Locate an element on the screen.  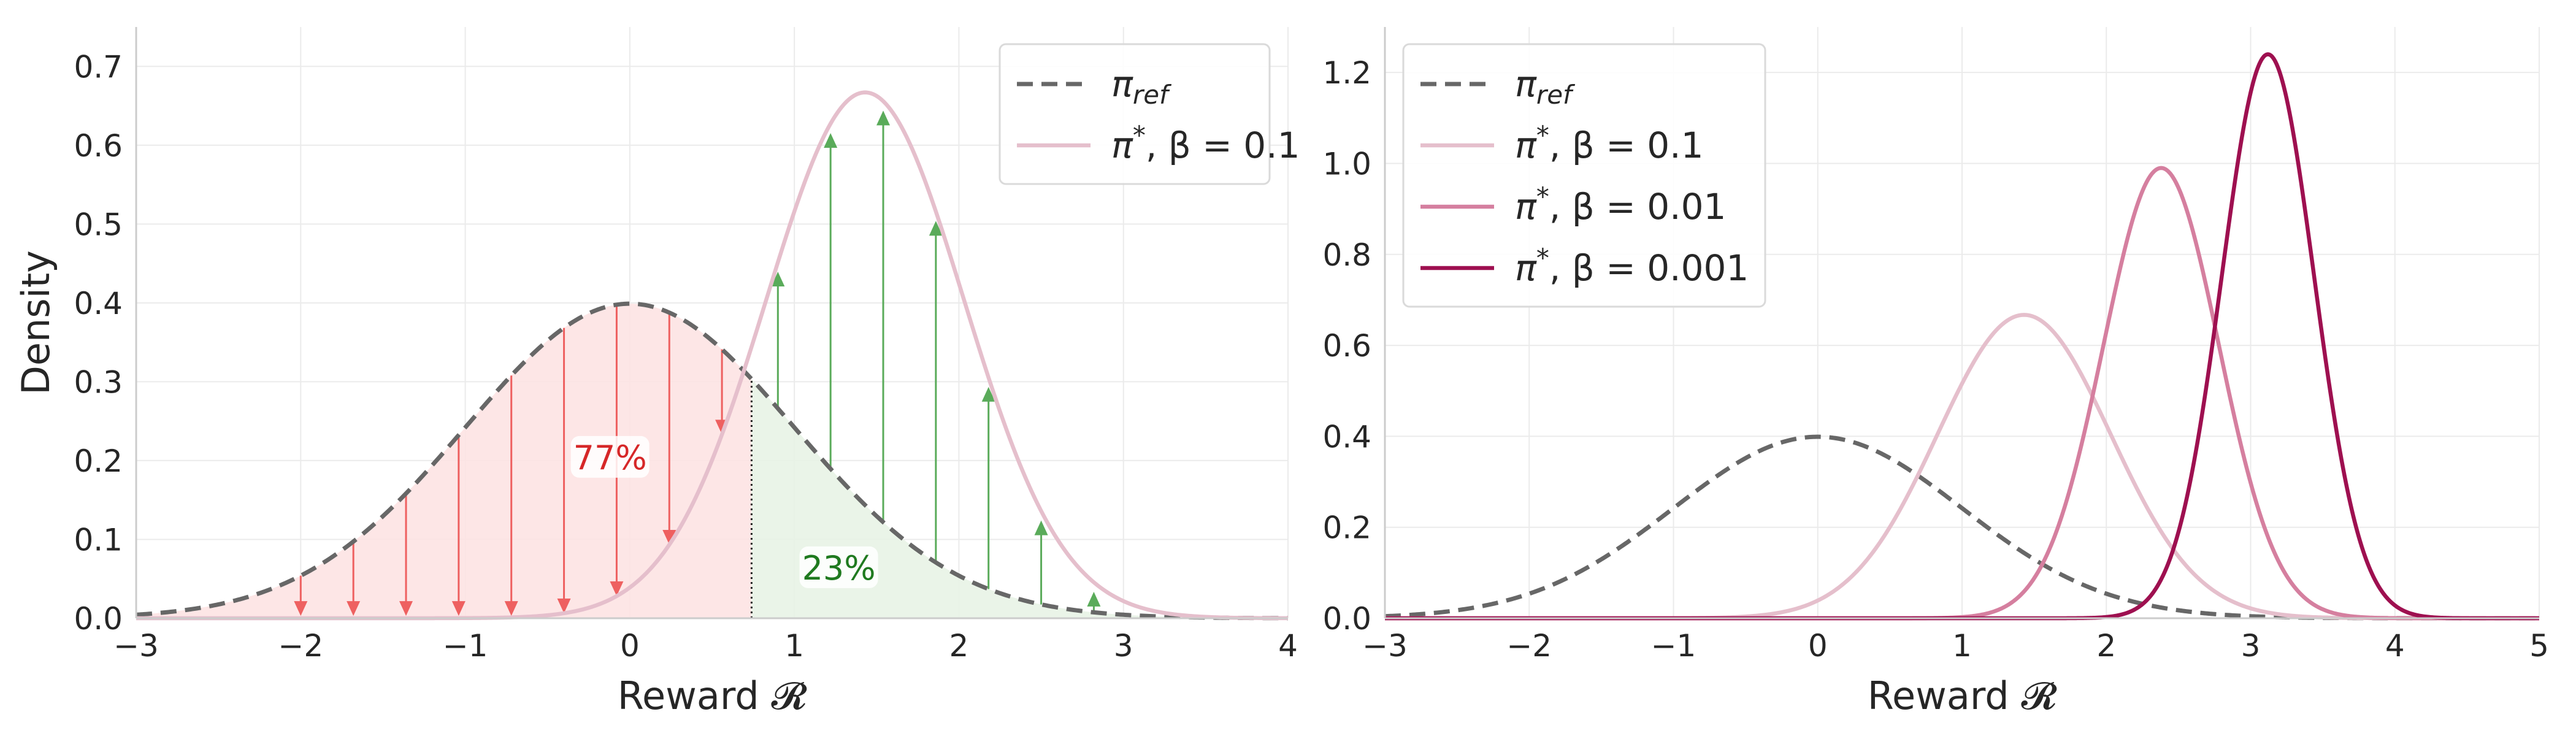
legend-entry-label: π*, β = 0.01 is located at coordinates (1620, 205).